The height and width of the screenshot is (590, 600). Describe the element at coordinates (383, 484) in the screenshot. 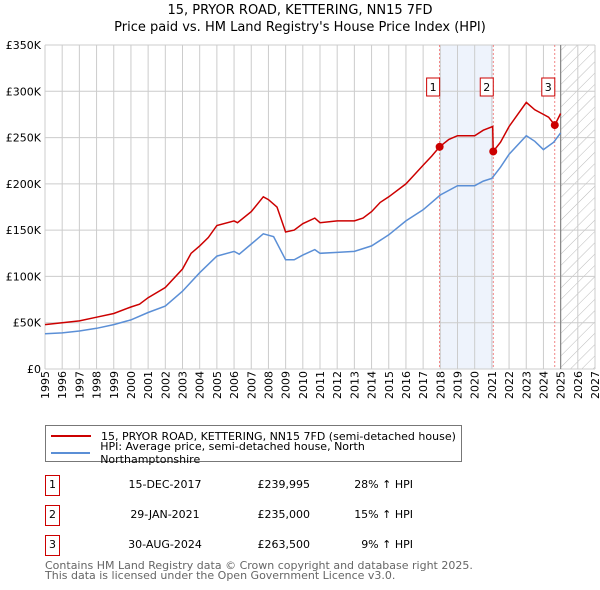

I see `transaction-hpi: 28% ↑ HPI` at that location.